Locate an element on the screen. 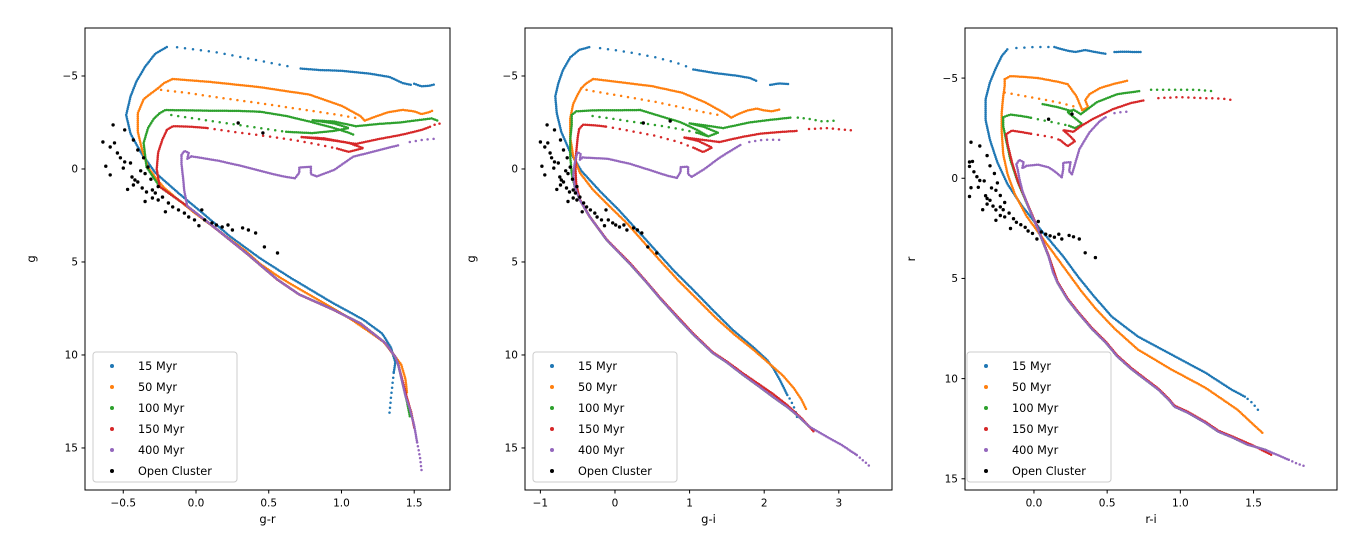 This screenshot has height=541, width=1357. x-tick-label: −1 is located at coordinates (540, 504).